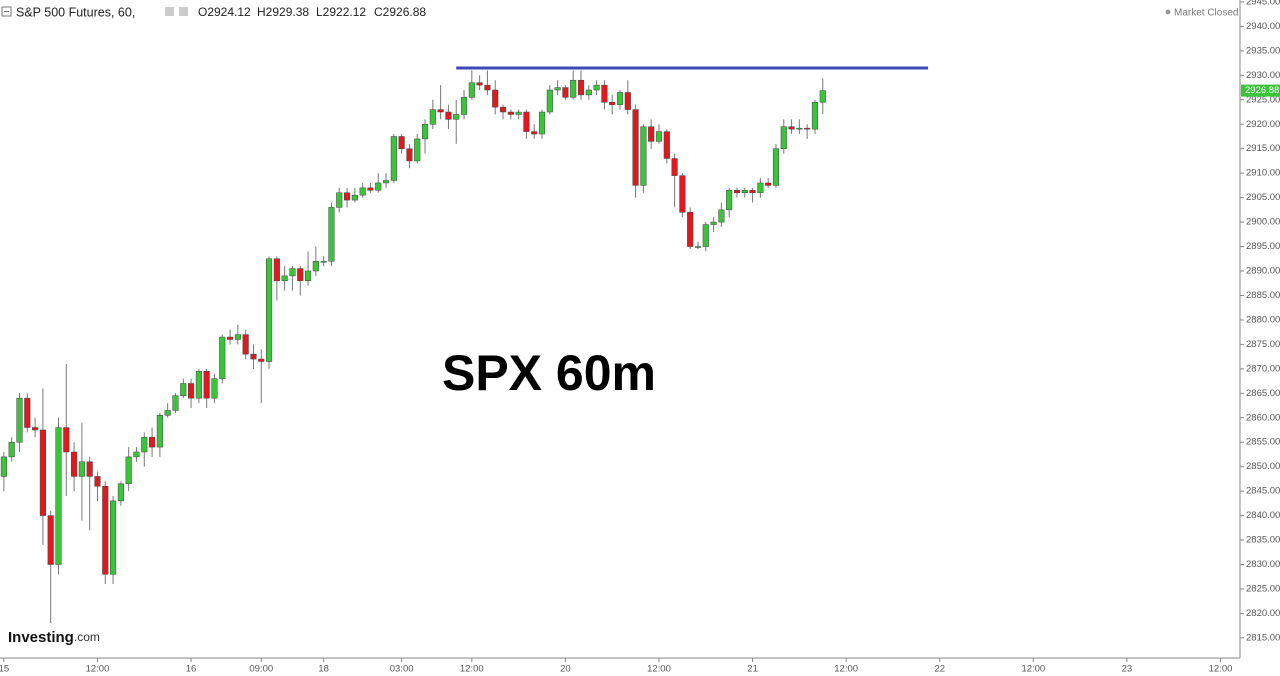 The image size is (1280, 676). What do you see at coordinates (1263, 173) in the screenshot?
I see `y-tick-label: 2910.00` at bounding box center [1263, 173].